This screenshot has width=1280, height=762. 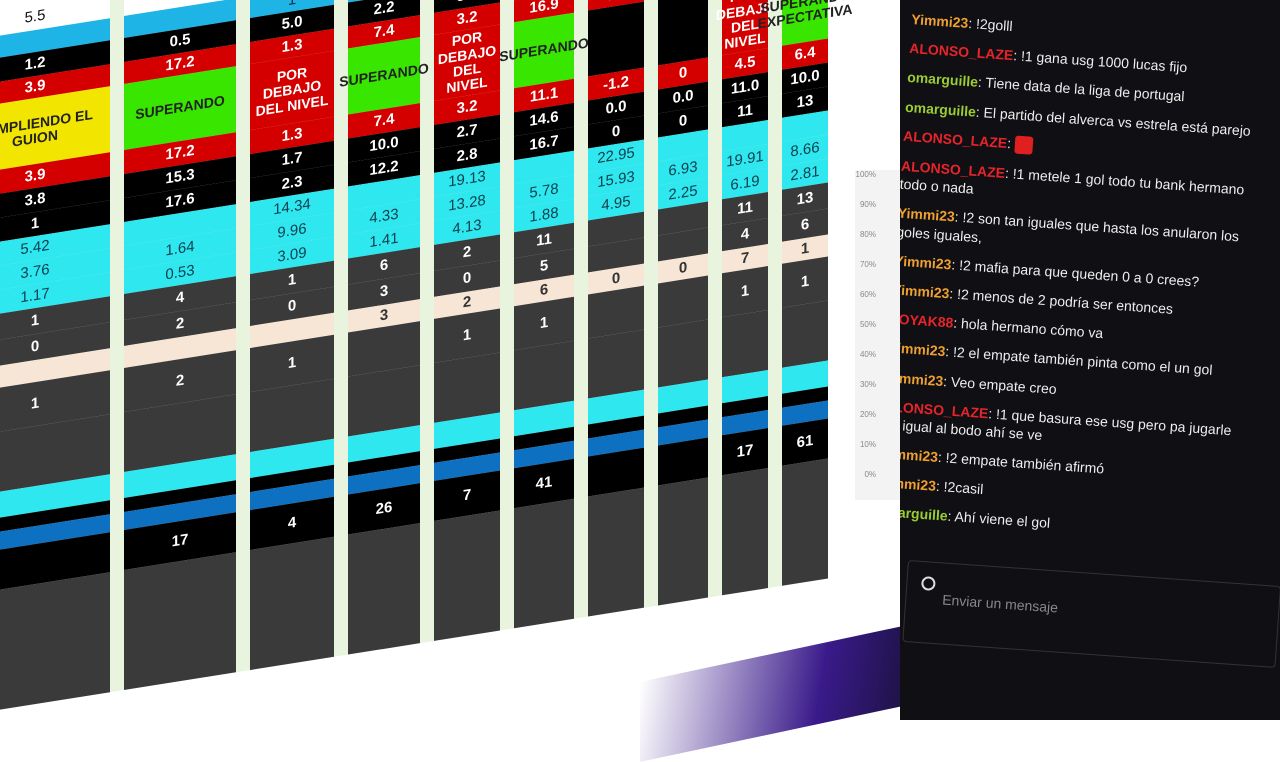 I want to click on axis-label: 40%, so click(x=877, y=365).